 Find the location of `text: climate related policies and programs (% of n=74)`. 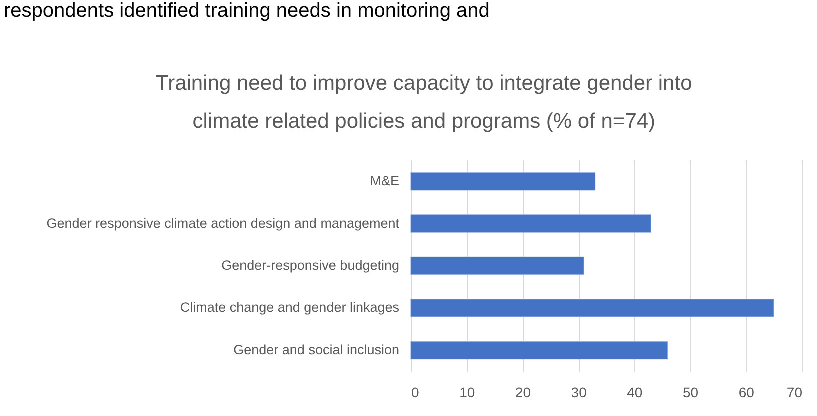

text: climate related policies and programs (% of n=74) is located at coordinates (424, 121).